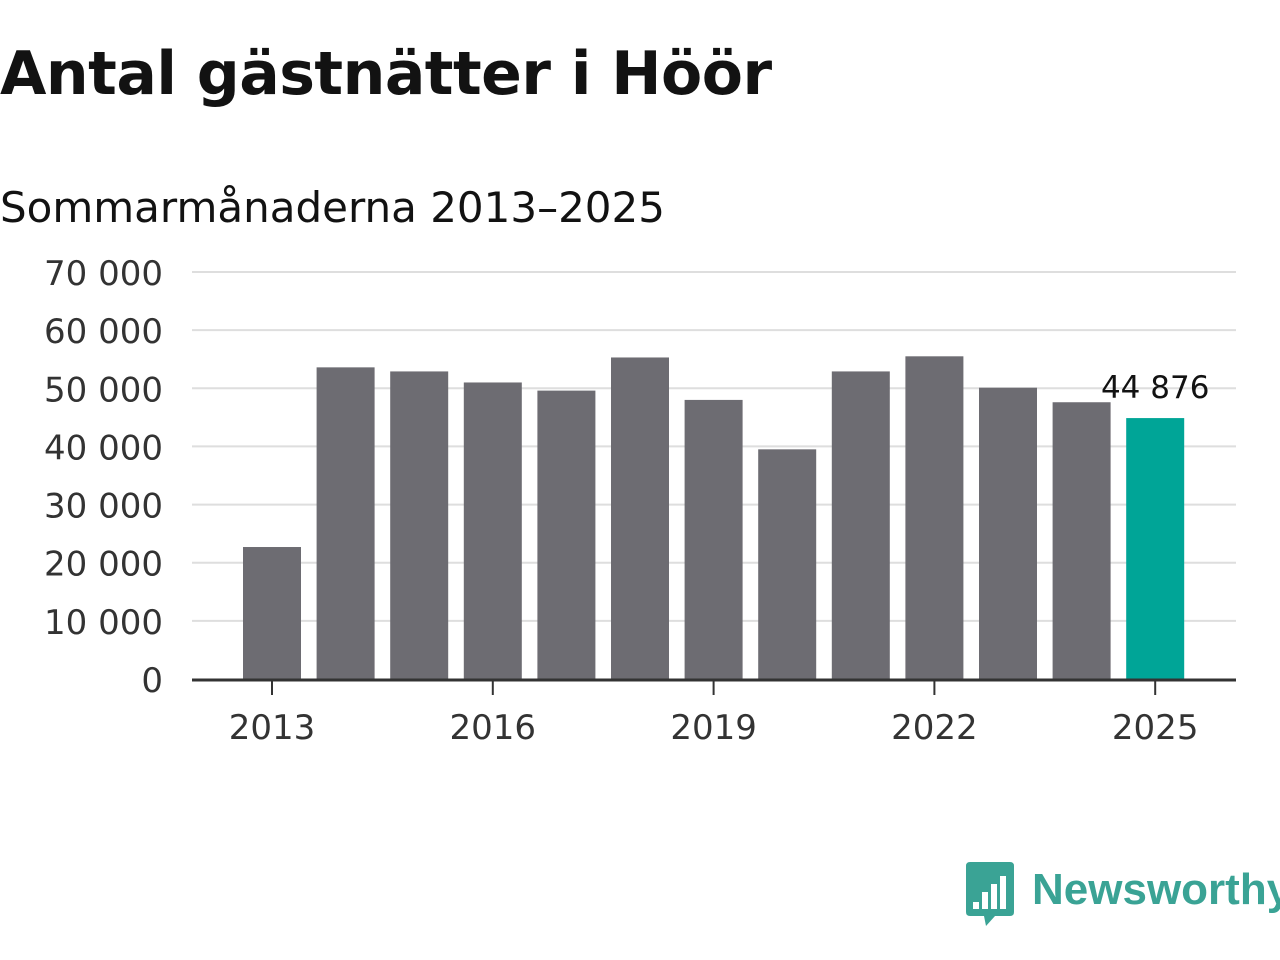 This screenshot has width=1280, height=960. What do you see at coordinates (934, 728) in the screenshot?
I see `x-tick-label: 2022` at bounding box center [934, 728].